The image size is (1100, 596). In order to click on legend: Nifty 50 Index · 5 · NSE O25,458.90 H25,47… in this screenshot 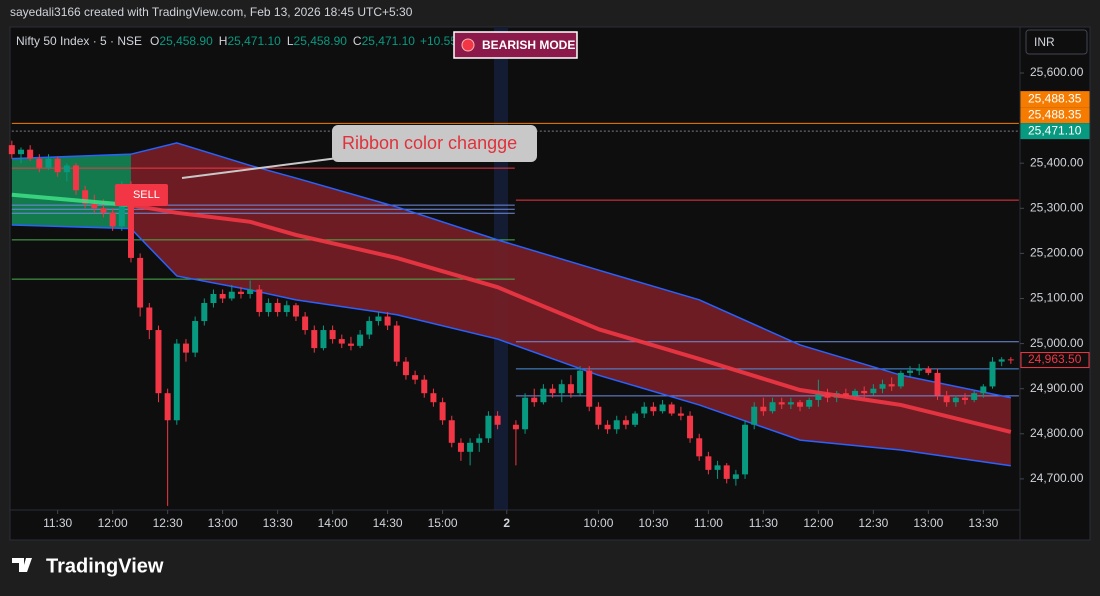, I will do `click(263, 41)`.